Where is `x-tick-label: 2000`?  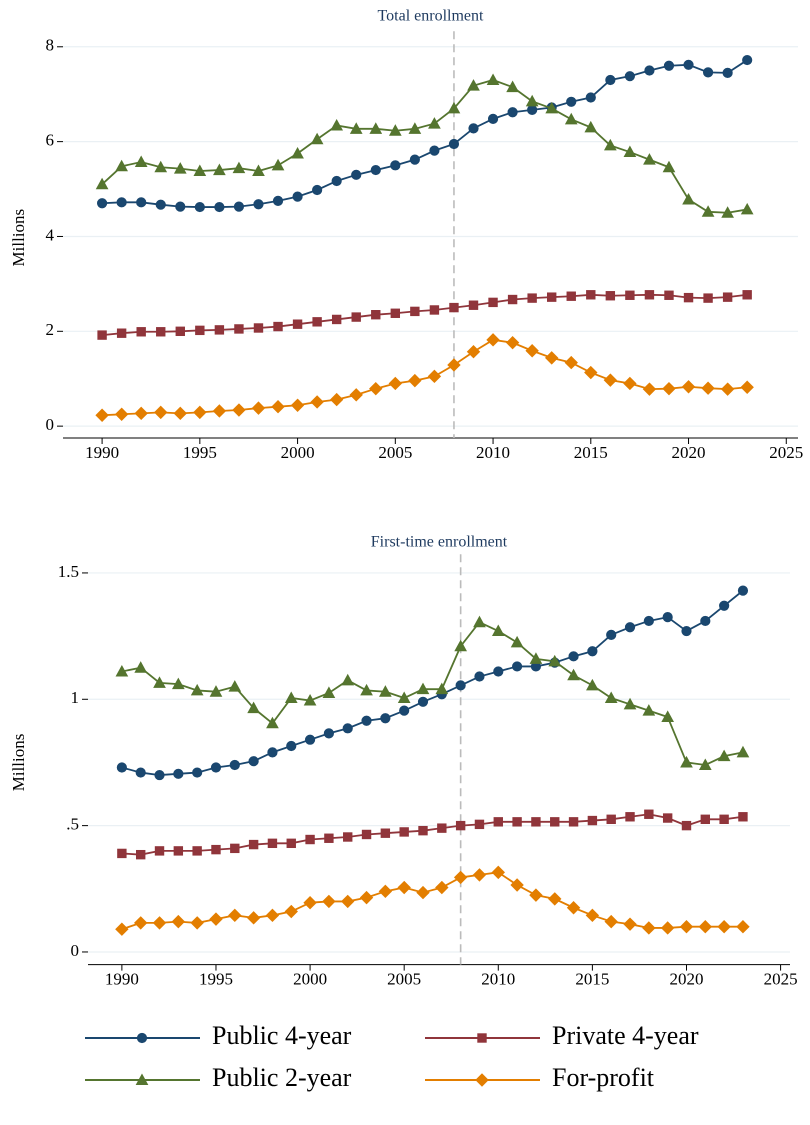 x-tick-label: 2000 is located at coordinates (298, 452).